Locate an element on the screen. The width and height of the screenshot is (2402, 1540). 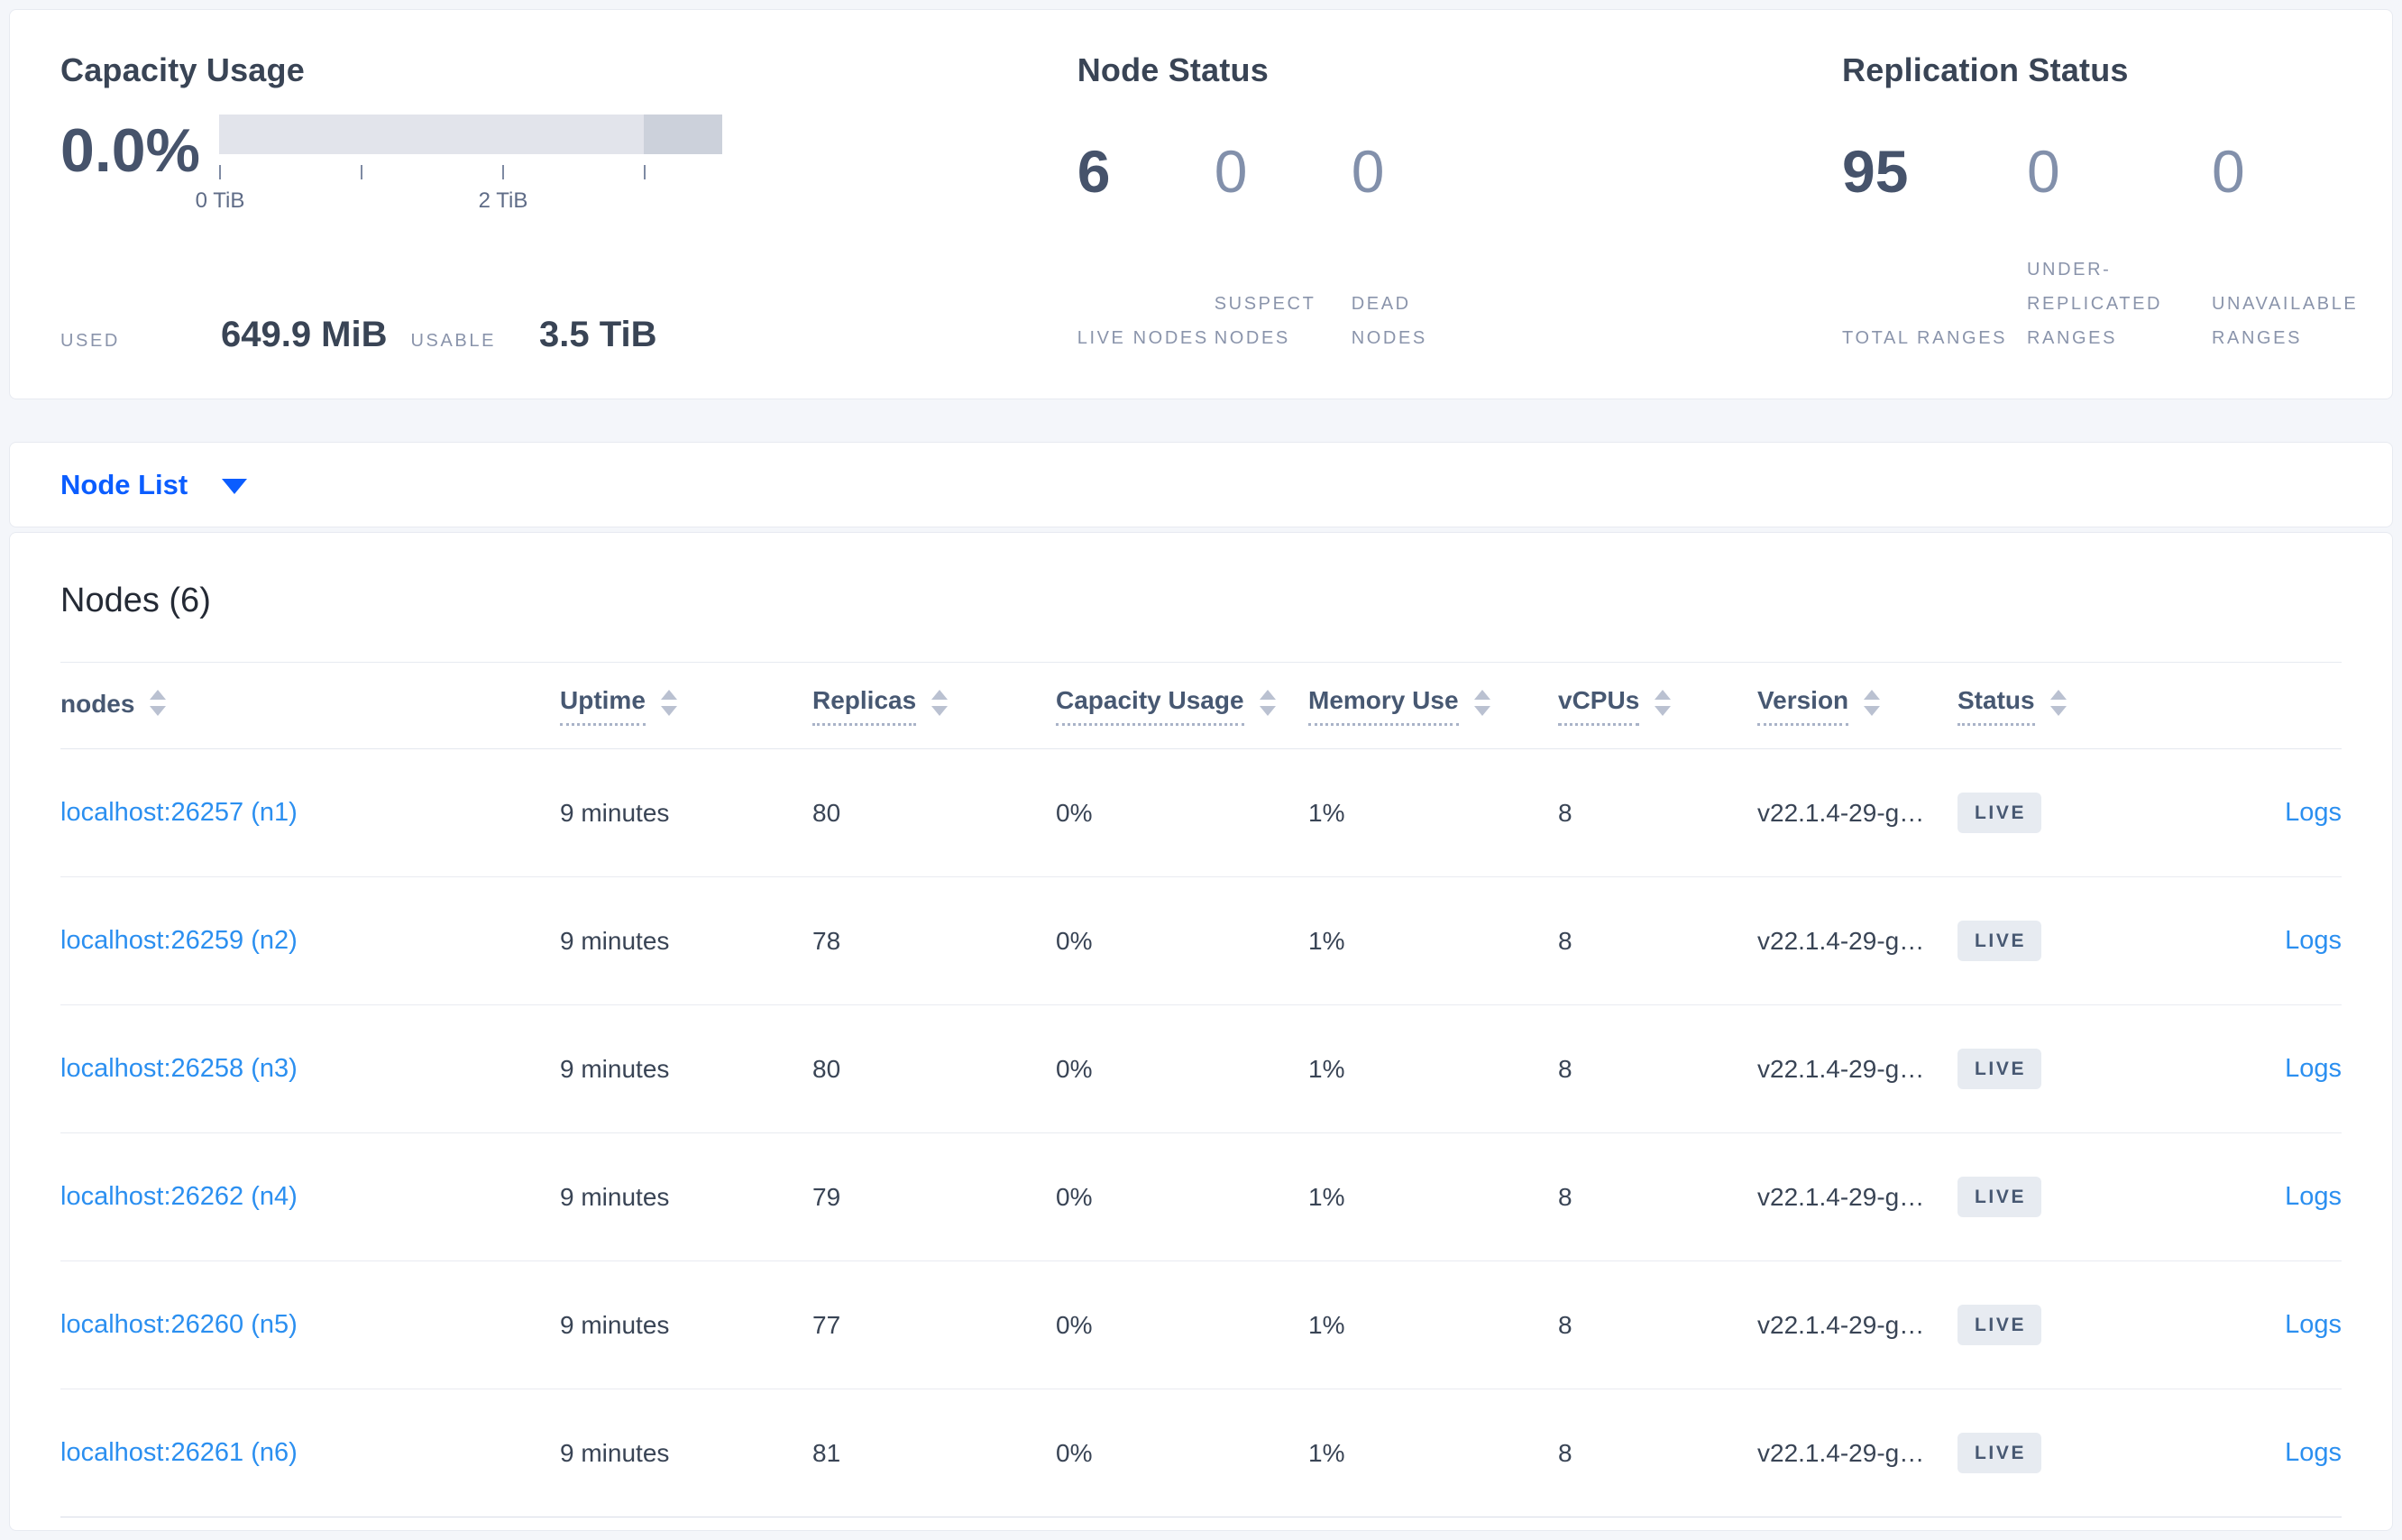
suspect-nodes-label: SUSPECT NODES is located at coordinates (1265, 321).